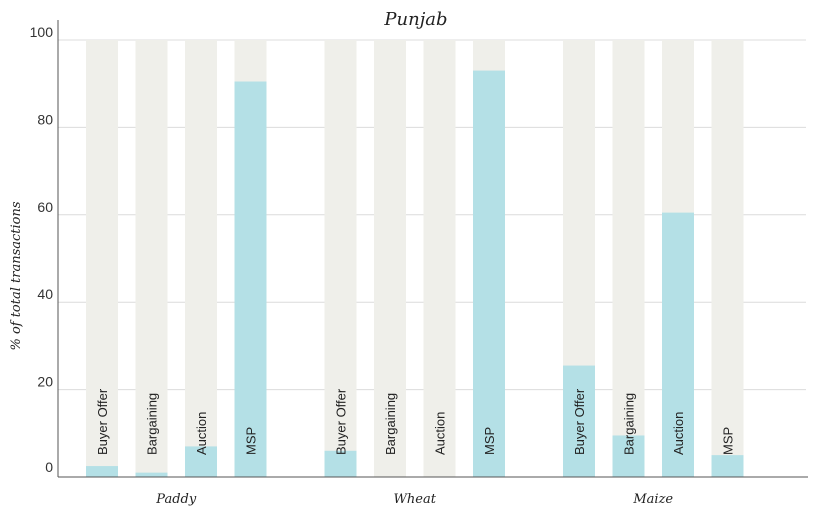 The height and width of the screenshot is (514, 817). I want to click on y-tick-label: 60, so click(45, 207).